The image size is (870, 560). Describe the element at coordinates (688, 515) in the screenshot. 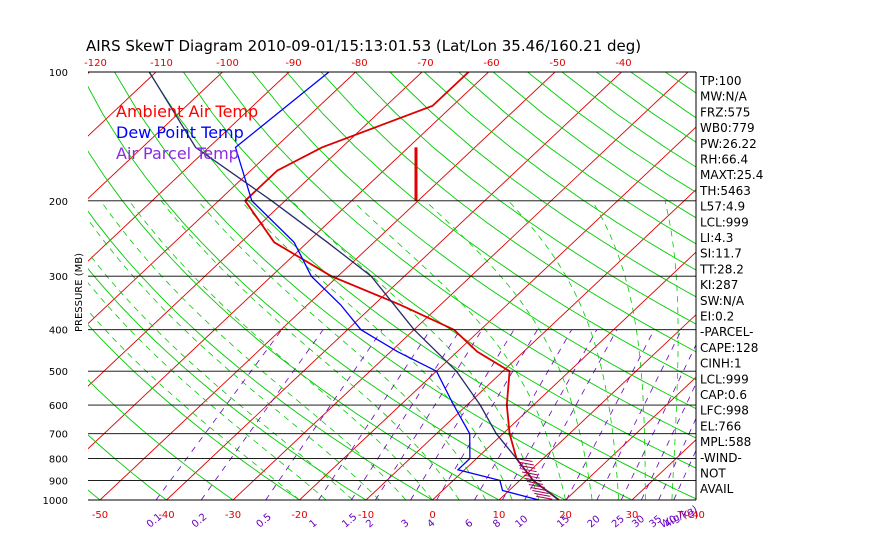

I see `temp-axis-label: T(C)` at that location.